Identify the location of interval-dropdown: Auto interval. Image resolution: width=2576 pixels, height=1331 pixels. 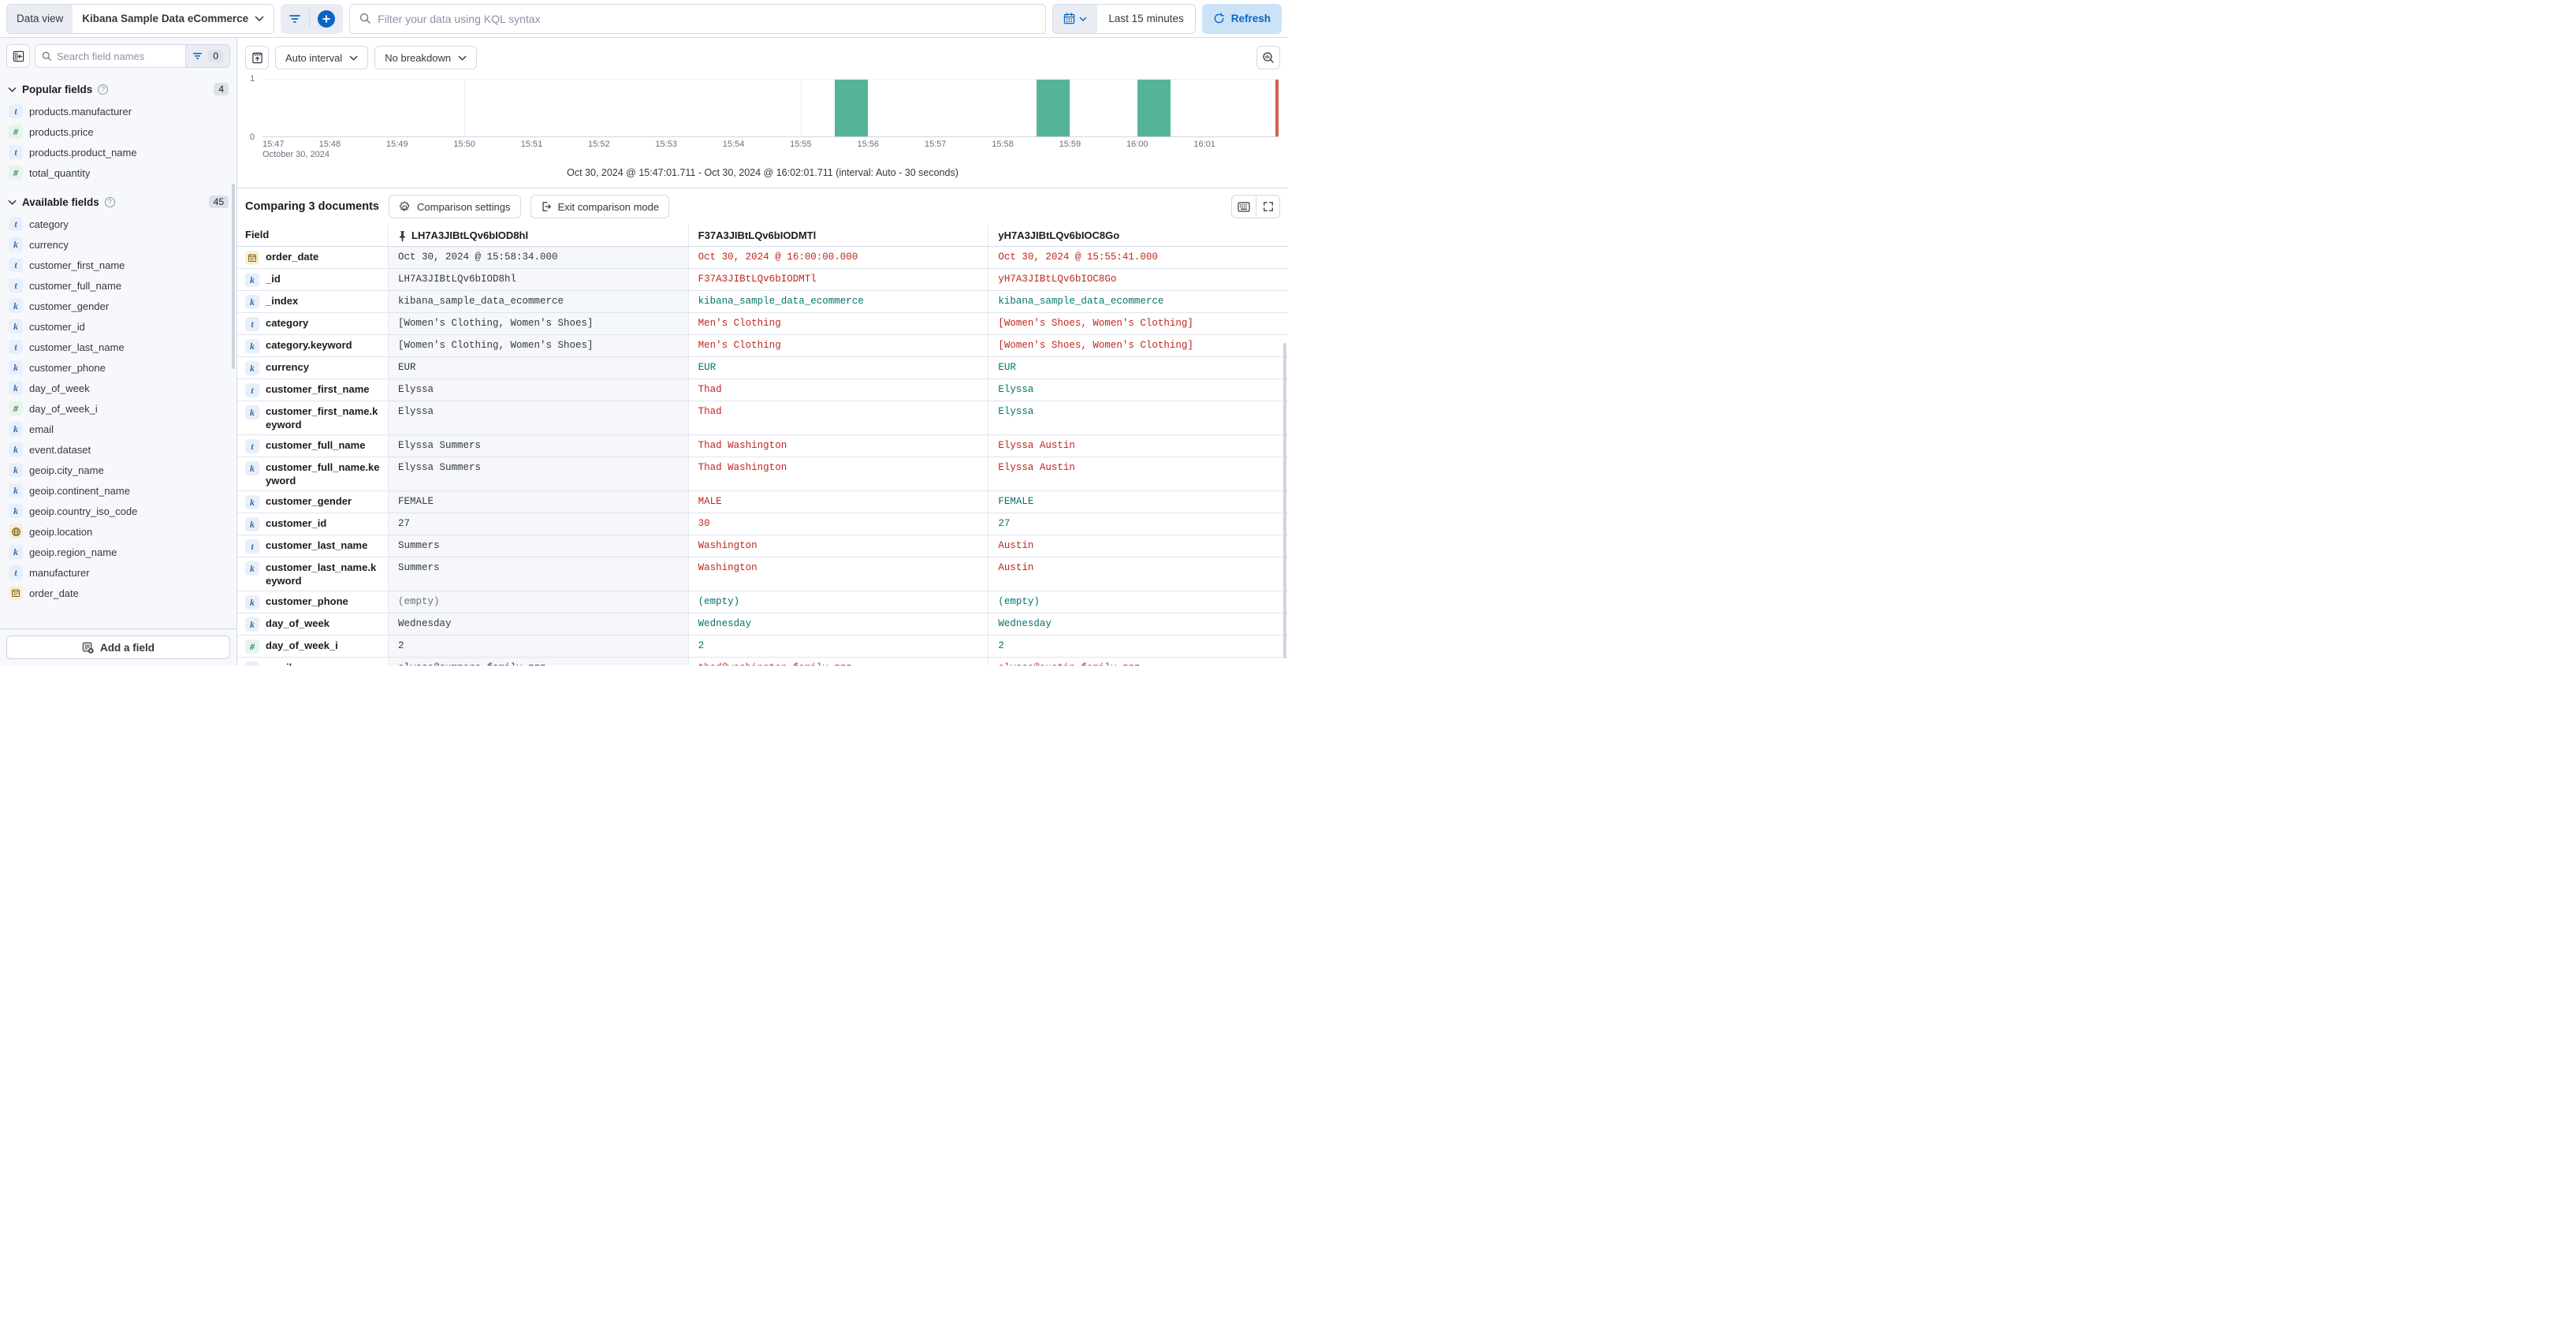
(322, 57).